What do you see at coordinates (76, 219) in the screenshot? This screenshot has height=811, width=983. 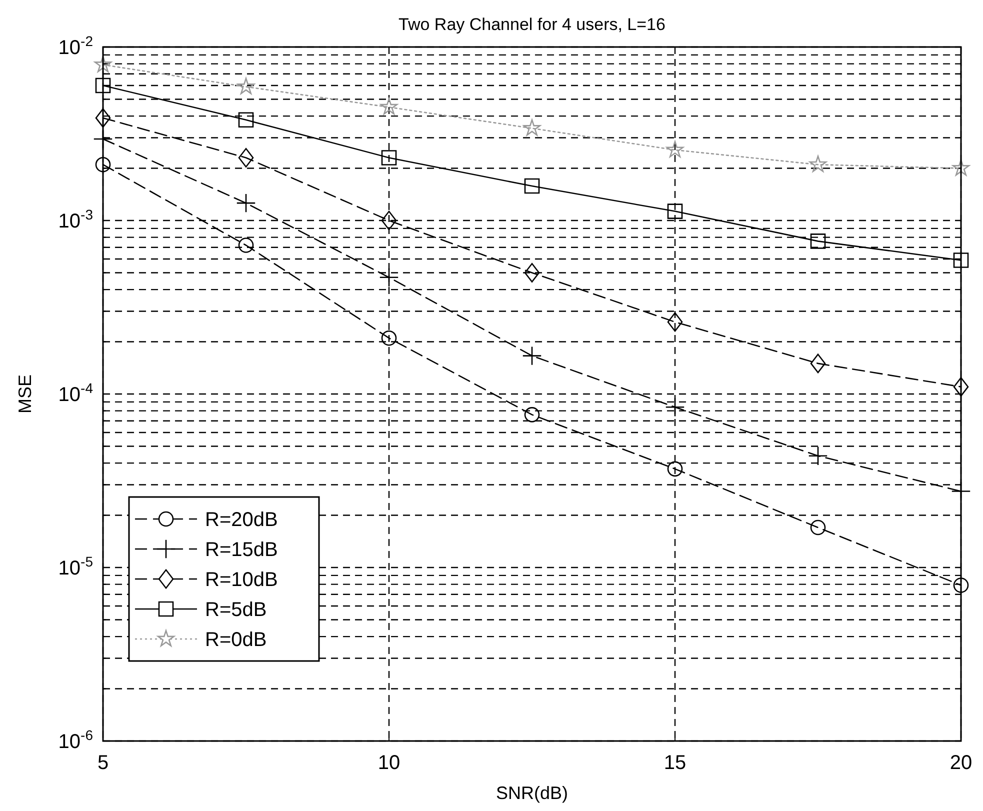 I see `y-tick-label: 10$^{-3}$` at bounding box center [76, 219].